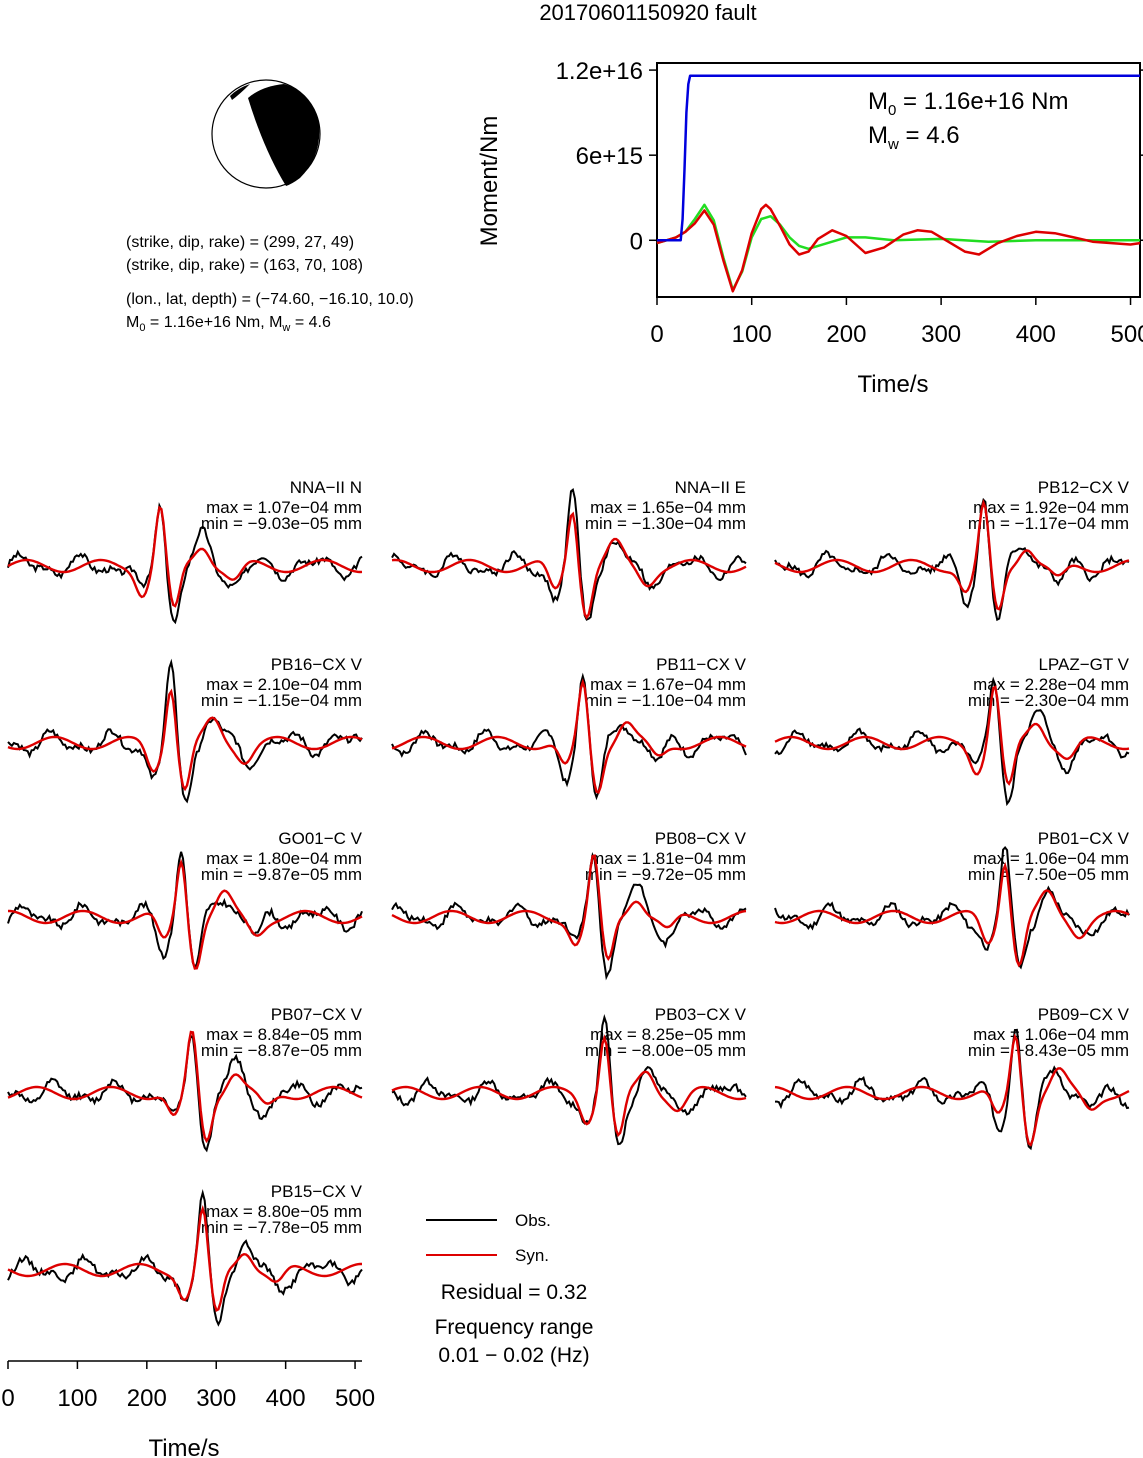 This screenshot has width=1143, height=1458. I want to click on station-min: min = −9.72e−05 mm, so click(665, 874).